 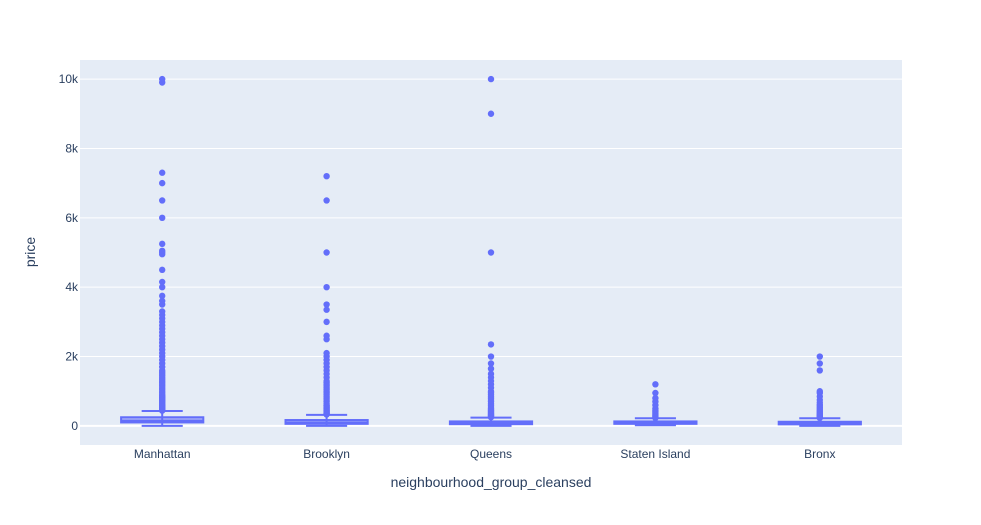 What do you see at coordinates (69, 252) in the screenshot?
I see `y-axis-ticks: 0 2k 4k 6k 8k 10k` at bounding box center [69, 252].